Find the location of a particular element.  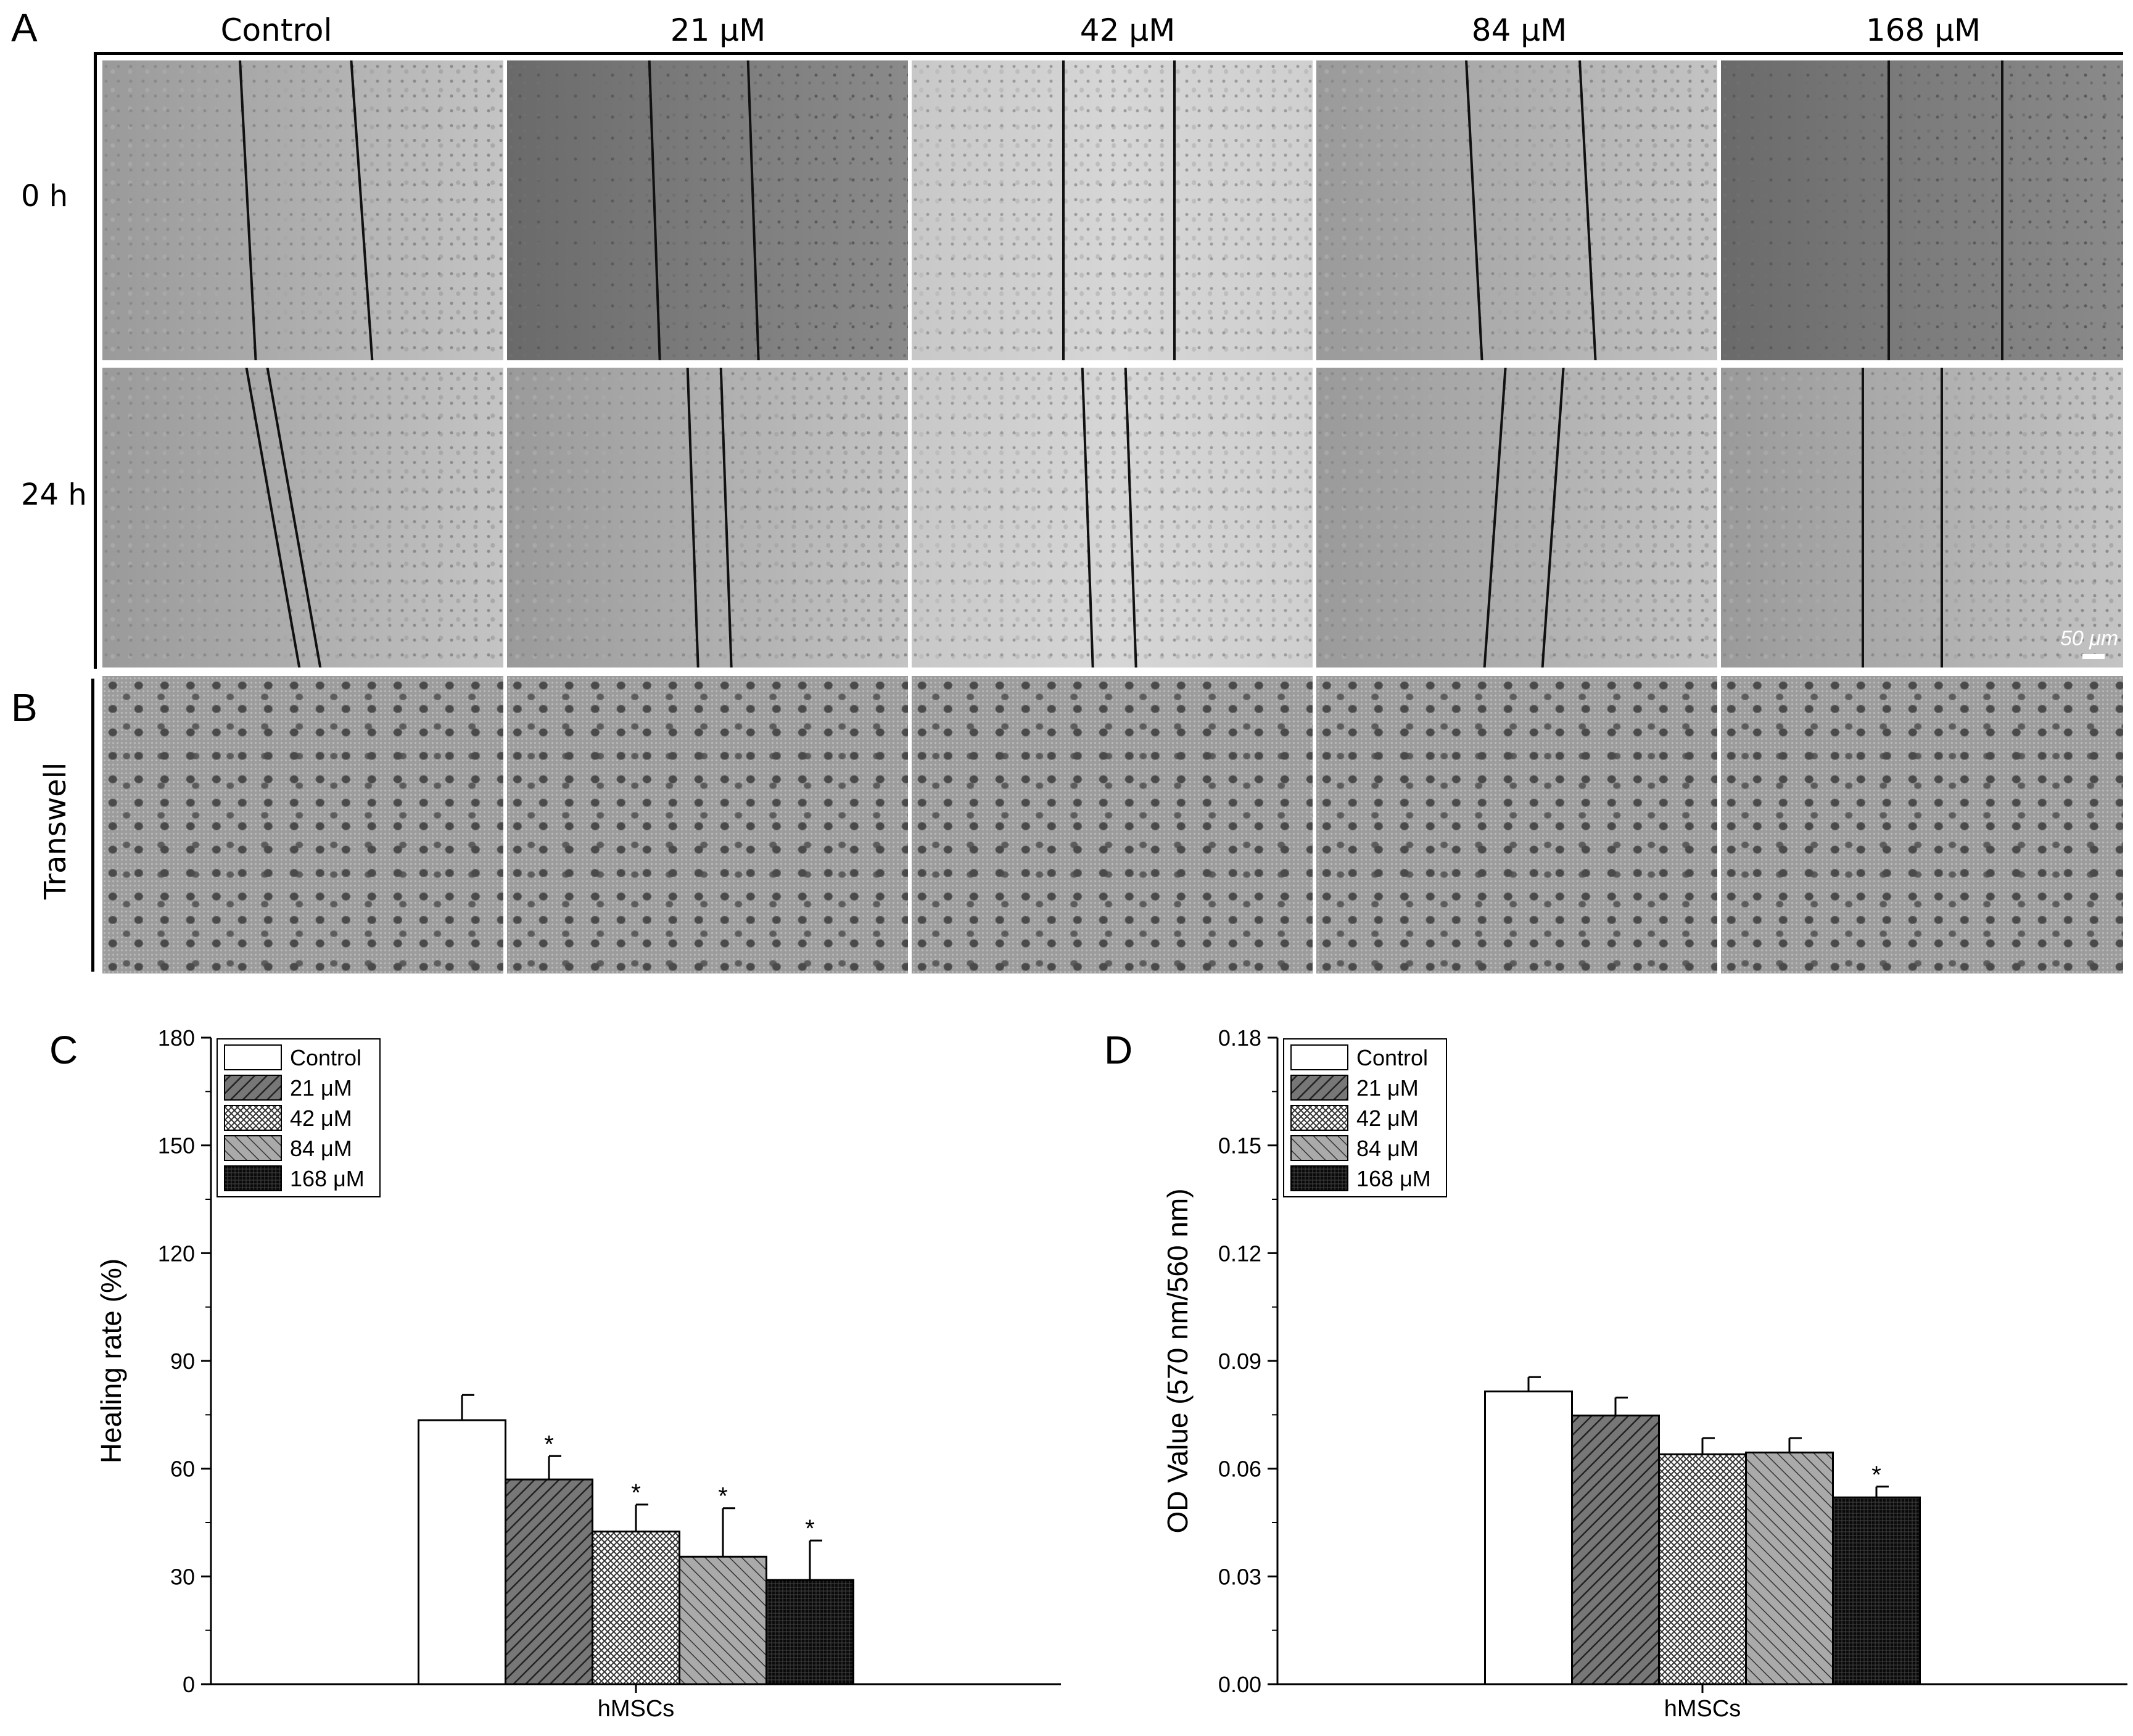

panel-a-left-rule is located at coordinates (95, 360).